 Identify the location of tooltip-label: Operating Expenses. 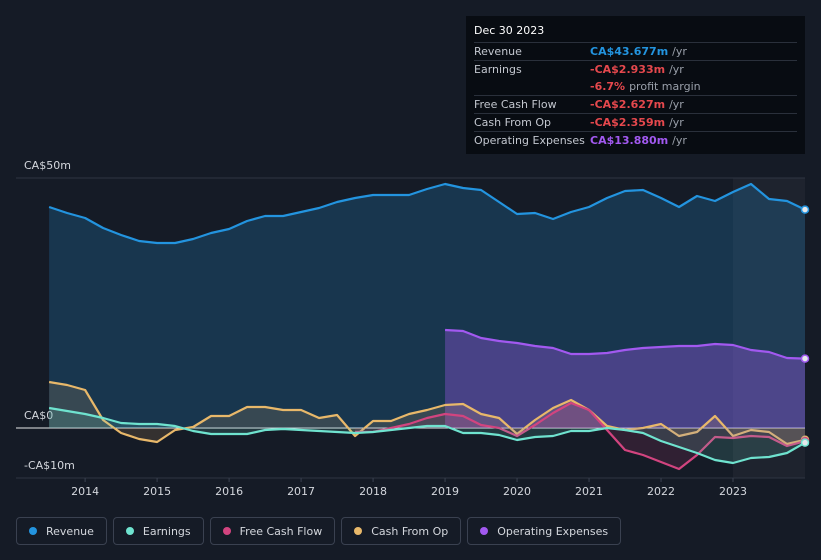
(529, 140).